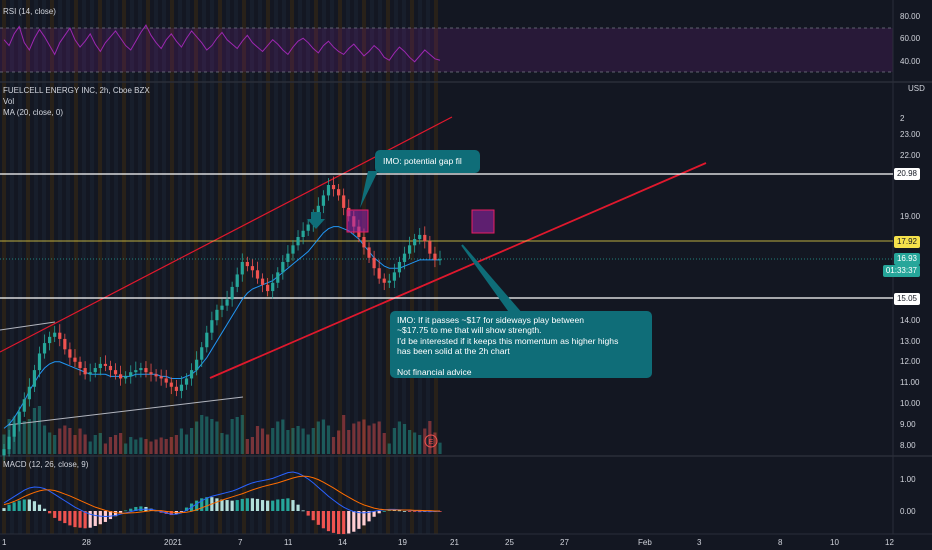  What do you see at coordinates (910, 38) in the screenshot?
I see `rsi-tick: 60.00` at bounding box center [910, 38].